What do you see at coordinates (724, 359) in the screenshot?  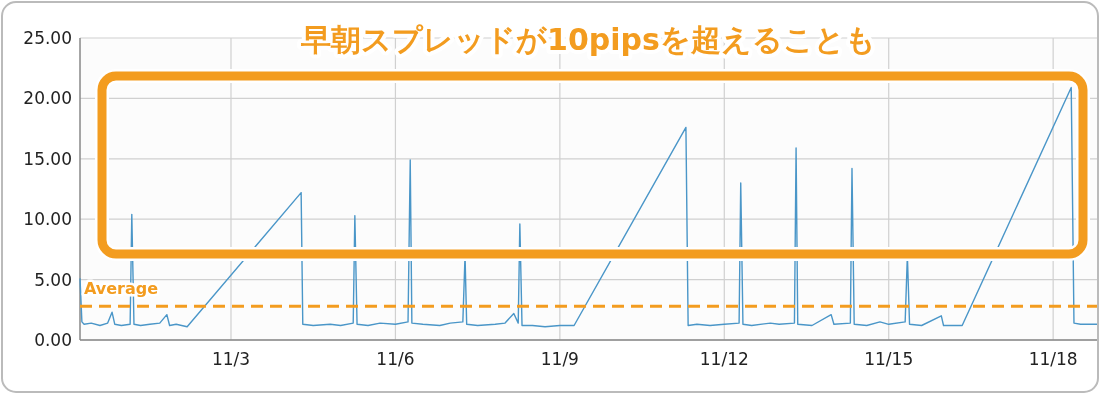 I see `x-tick-label: 11/12` at bounding box center [724, 359].